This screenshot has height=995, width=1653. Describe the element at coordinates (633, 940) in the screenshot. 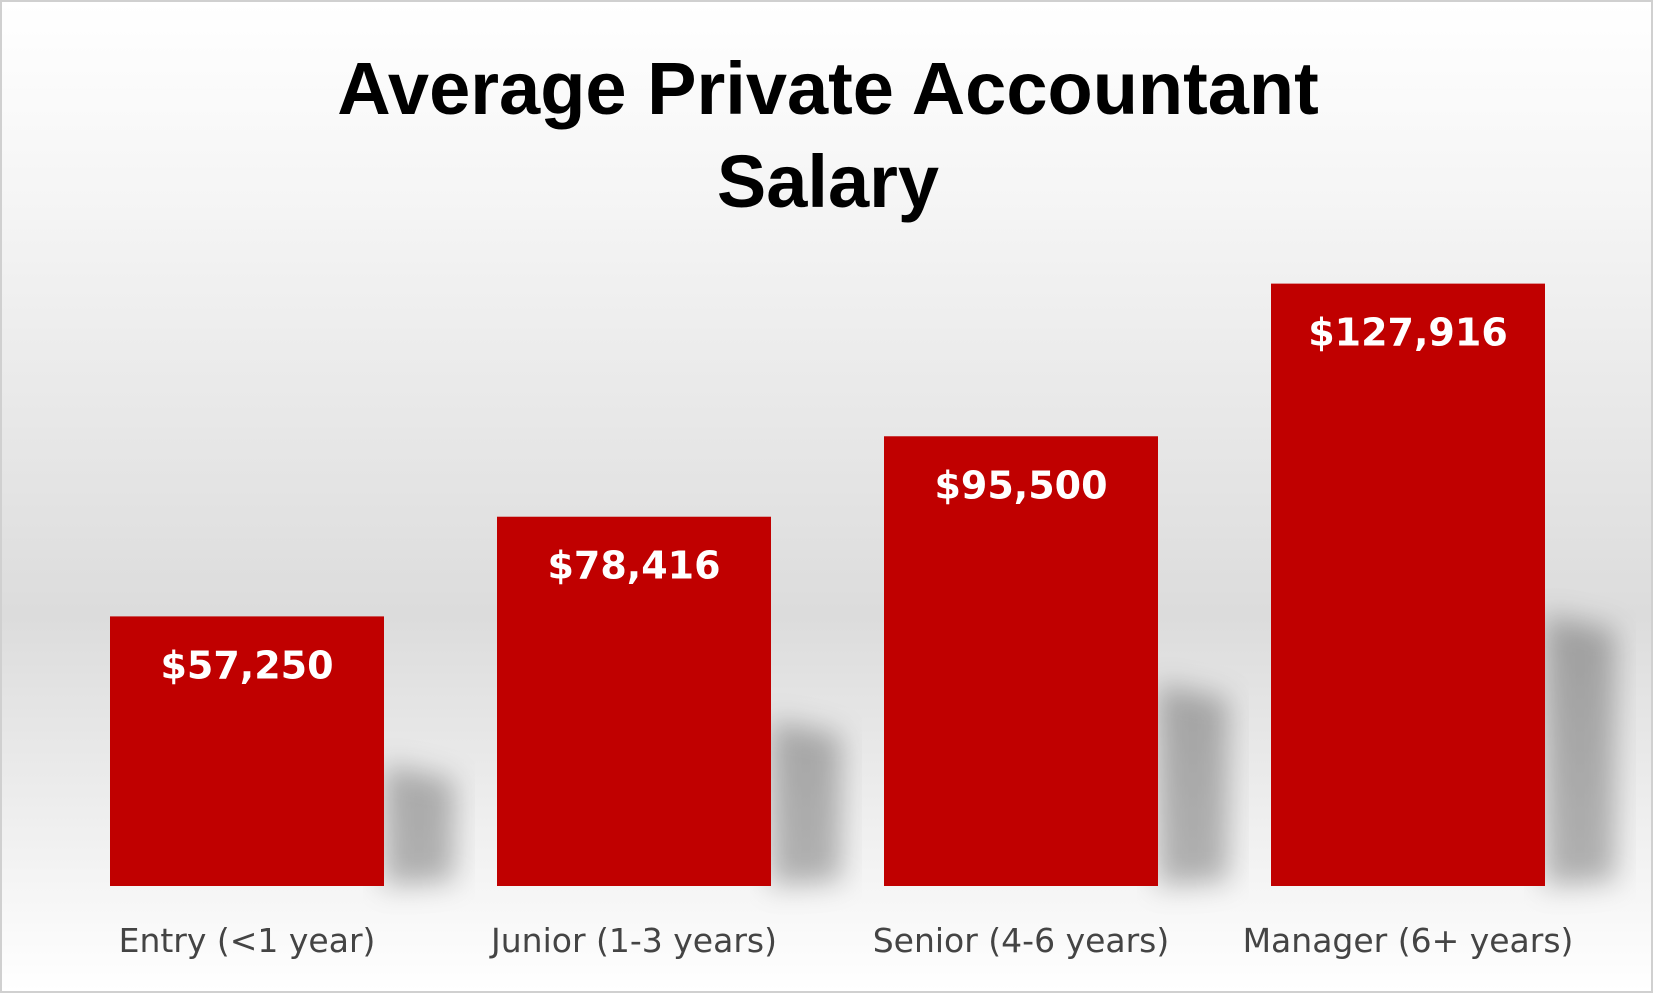

I see `x-tick-label-2: Junior (1-3 years)` at that location.